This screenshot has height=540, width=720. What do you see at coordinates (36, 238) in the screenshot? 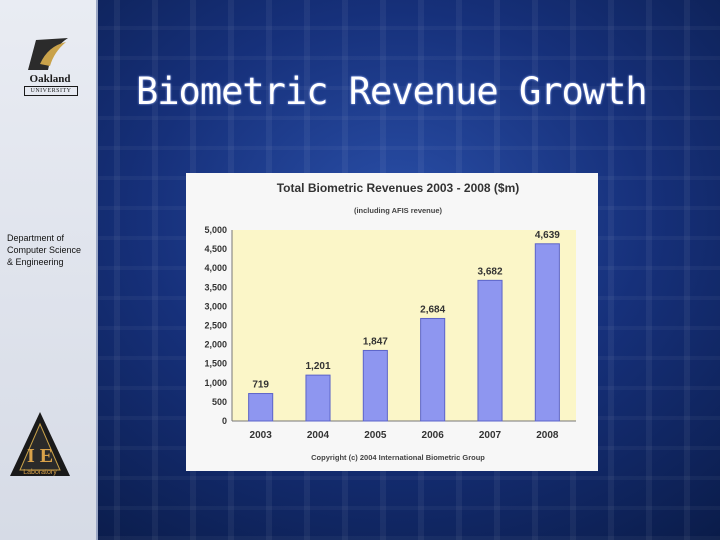
I see `department-line: Department of` at bounding box center [36, 238].